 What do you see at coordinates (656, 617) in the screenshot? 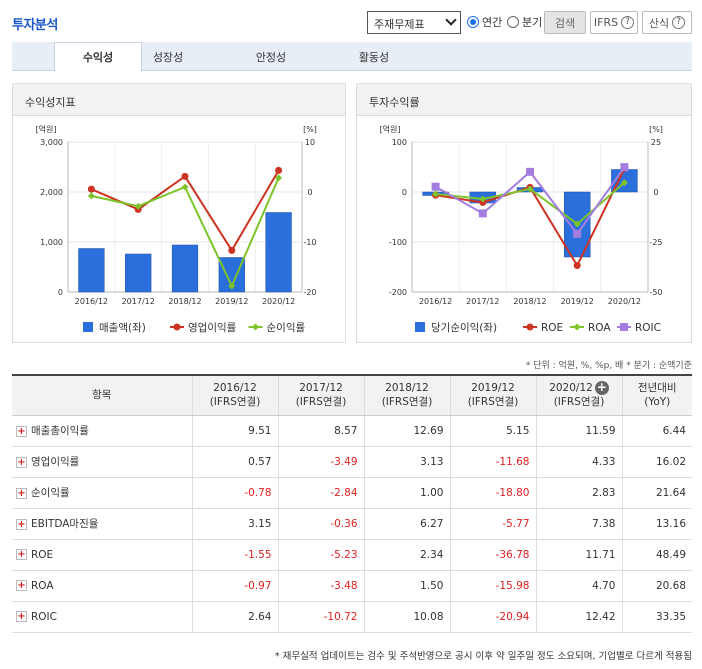
I see `yoy-cell: 33.35` at bounding box center [656, 617].